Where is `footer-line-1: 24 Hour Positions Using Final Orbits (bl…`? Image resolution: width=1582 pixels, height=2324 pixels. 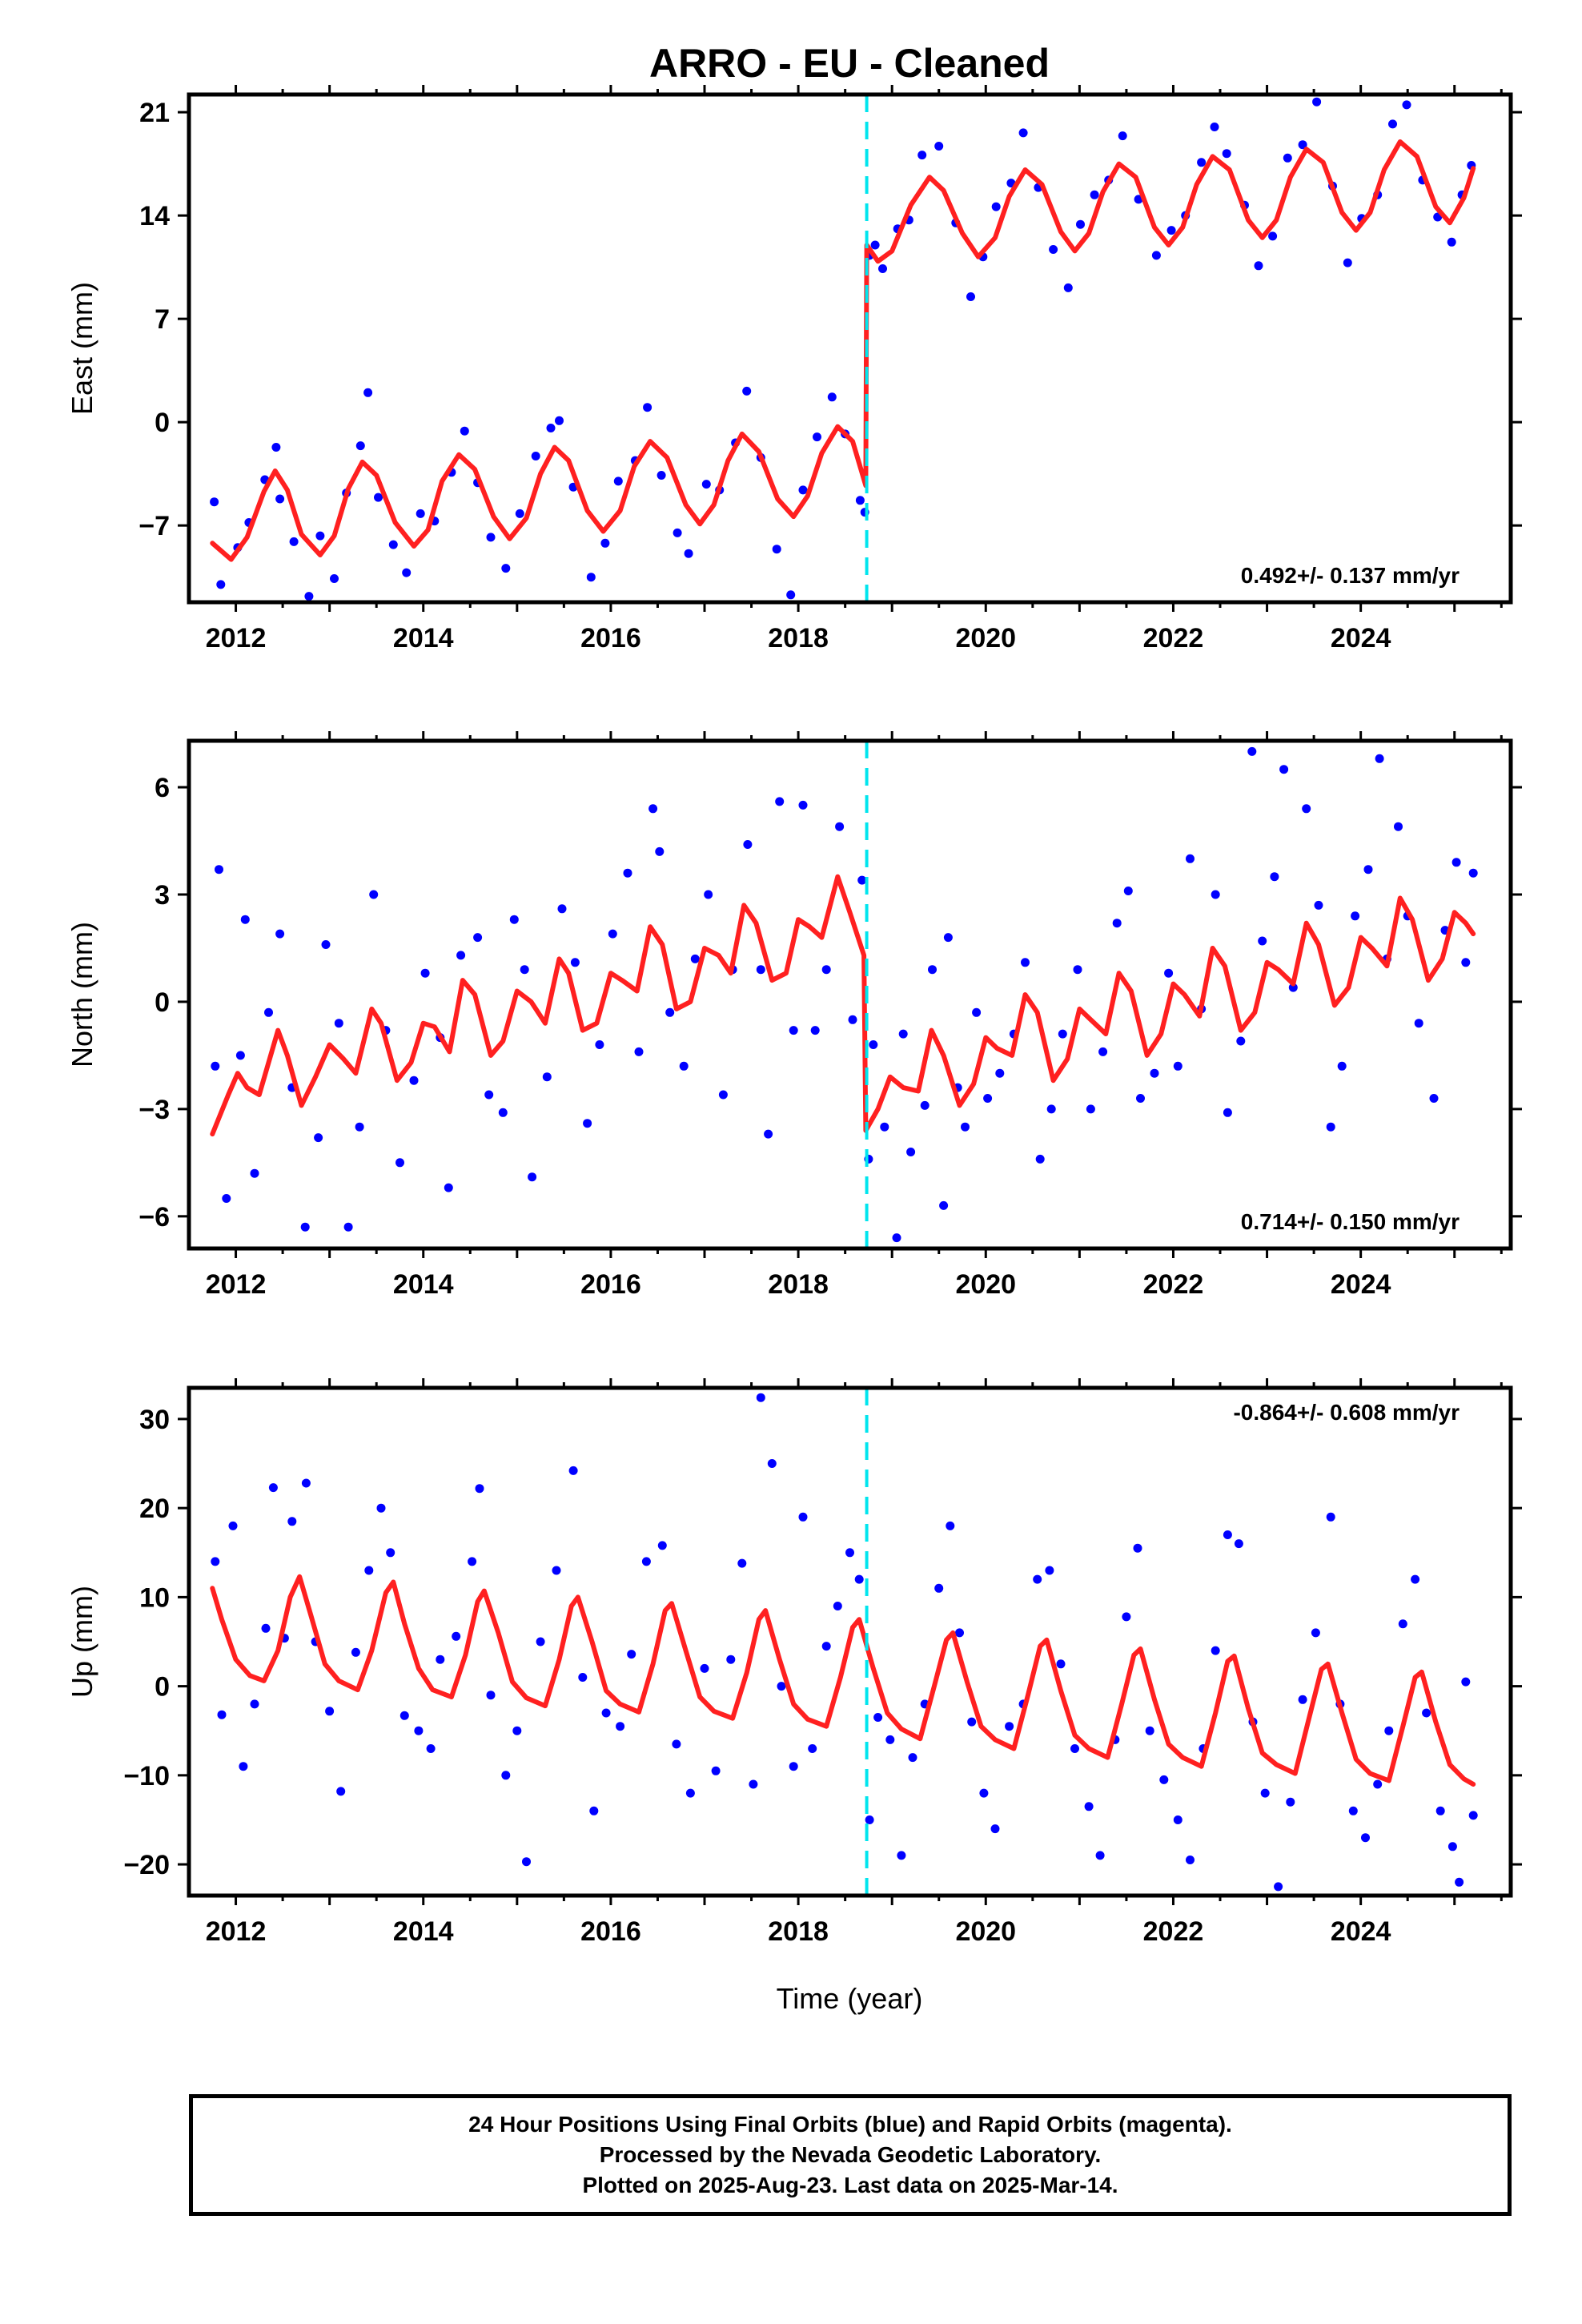
footer-line-1: 24 Hour Positions Using Final Orbits (bl… is located at coordinates (850, 2124).